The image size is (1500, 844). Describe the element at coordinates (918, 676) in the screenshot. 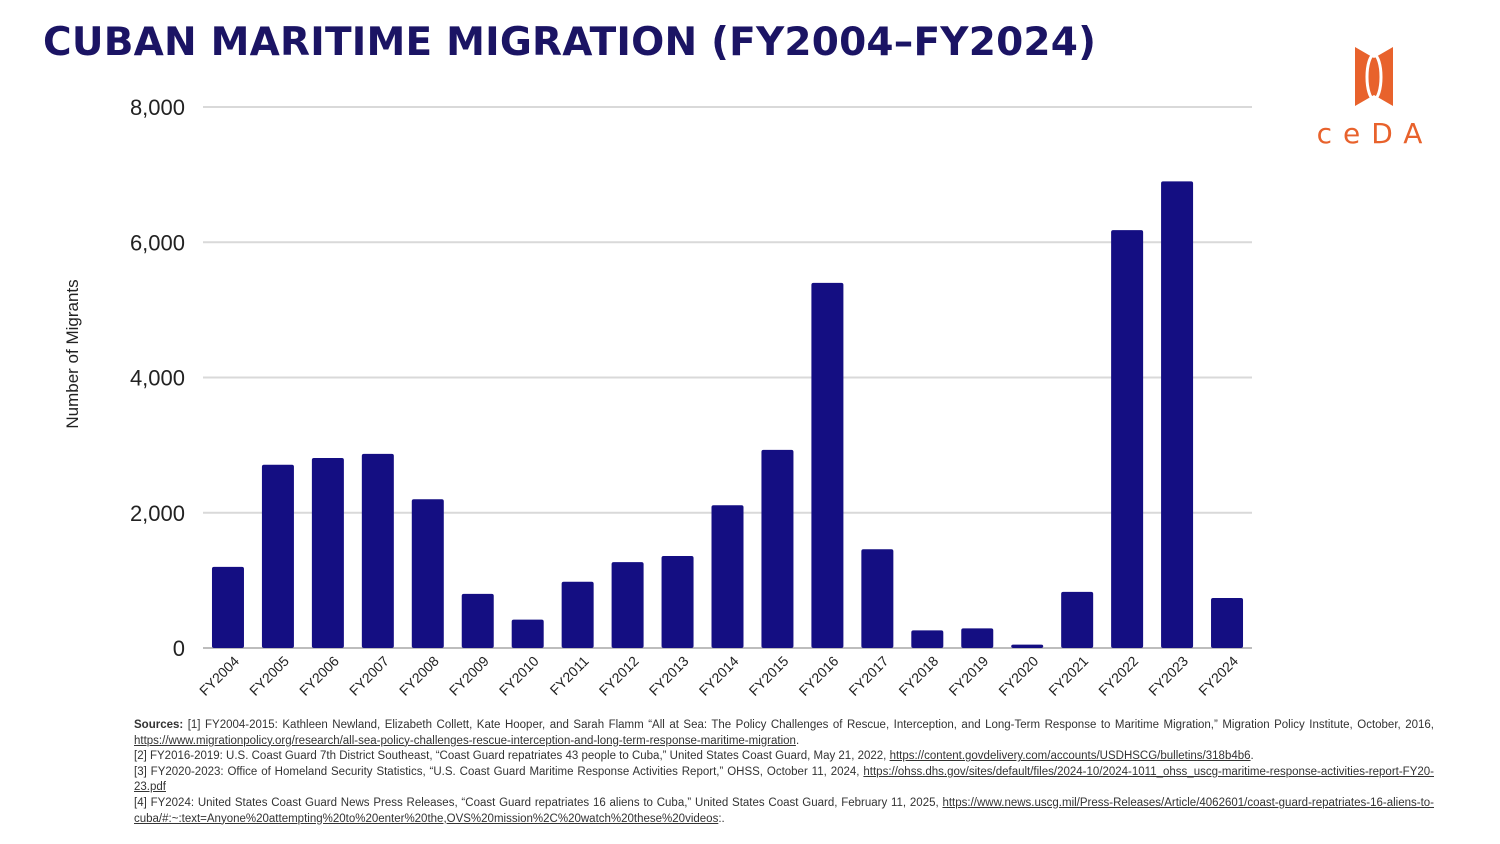

I see `x-tick-label: FY2018` at that location.